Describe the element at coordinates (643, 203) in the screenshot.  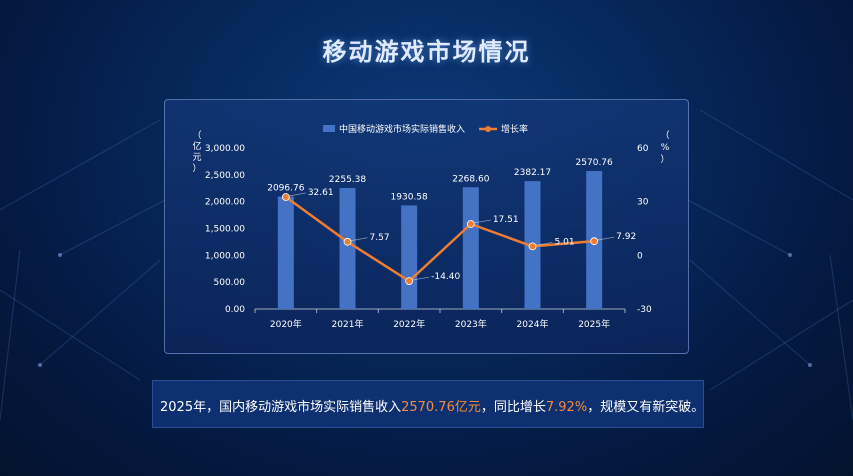
I see `y-right-tick-label: 30` at that location.